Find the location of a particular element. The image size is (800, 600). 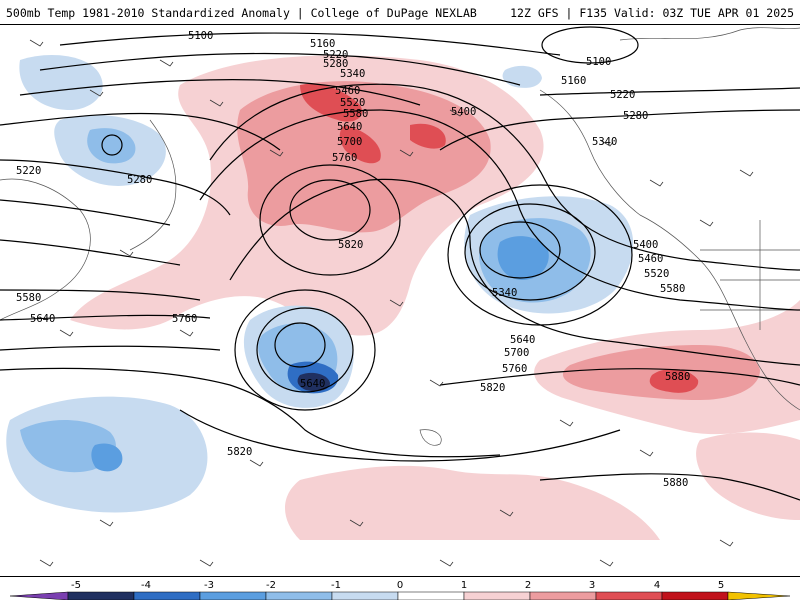

neg-anomaly-low-extreme is located at coordinates (313, 382).